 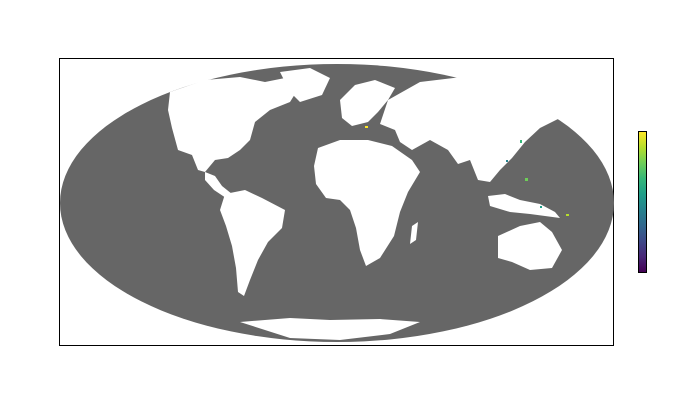 What do you see at coordinates (234, 124) in the screenshot?
I see `north-america` at bounding box center [234, 124].